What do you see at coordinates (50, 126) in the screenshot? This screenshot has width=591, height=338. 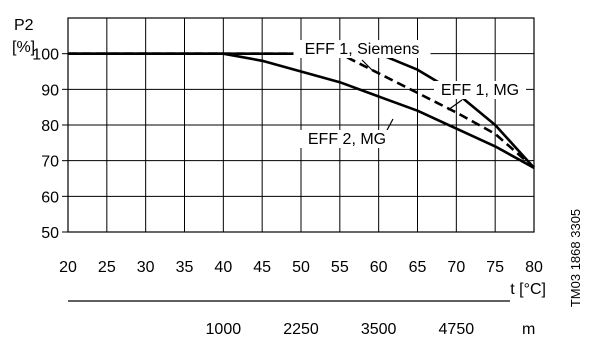 I see `y-tick-label: 80` at bounding box center [50, 126].